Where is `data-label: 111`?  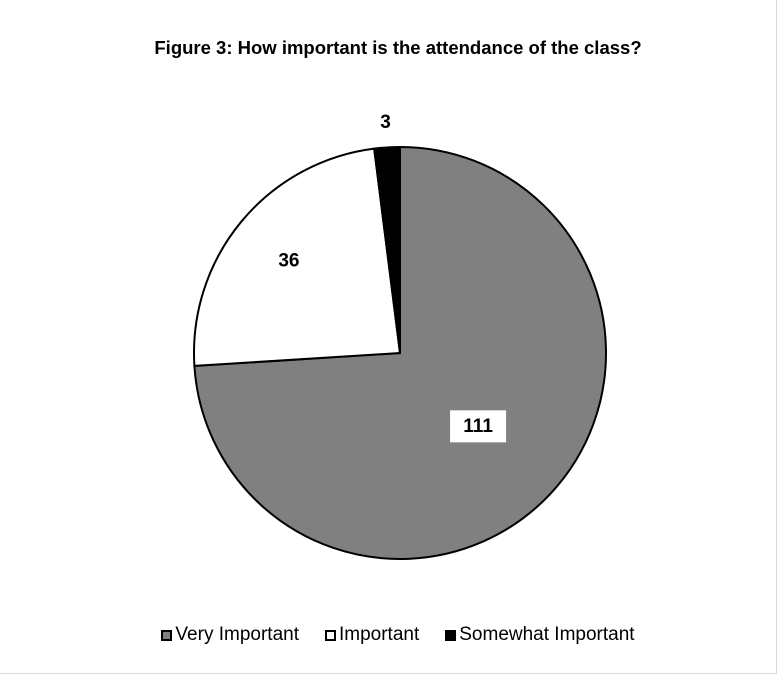
data-label: 111 is located at coordinates (478, 426).